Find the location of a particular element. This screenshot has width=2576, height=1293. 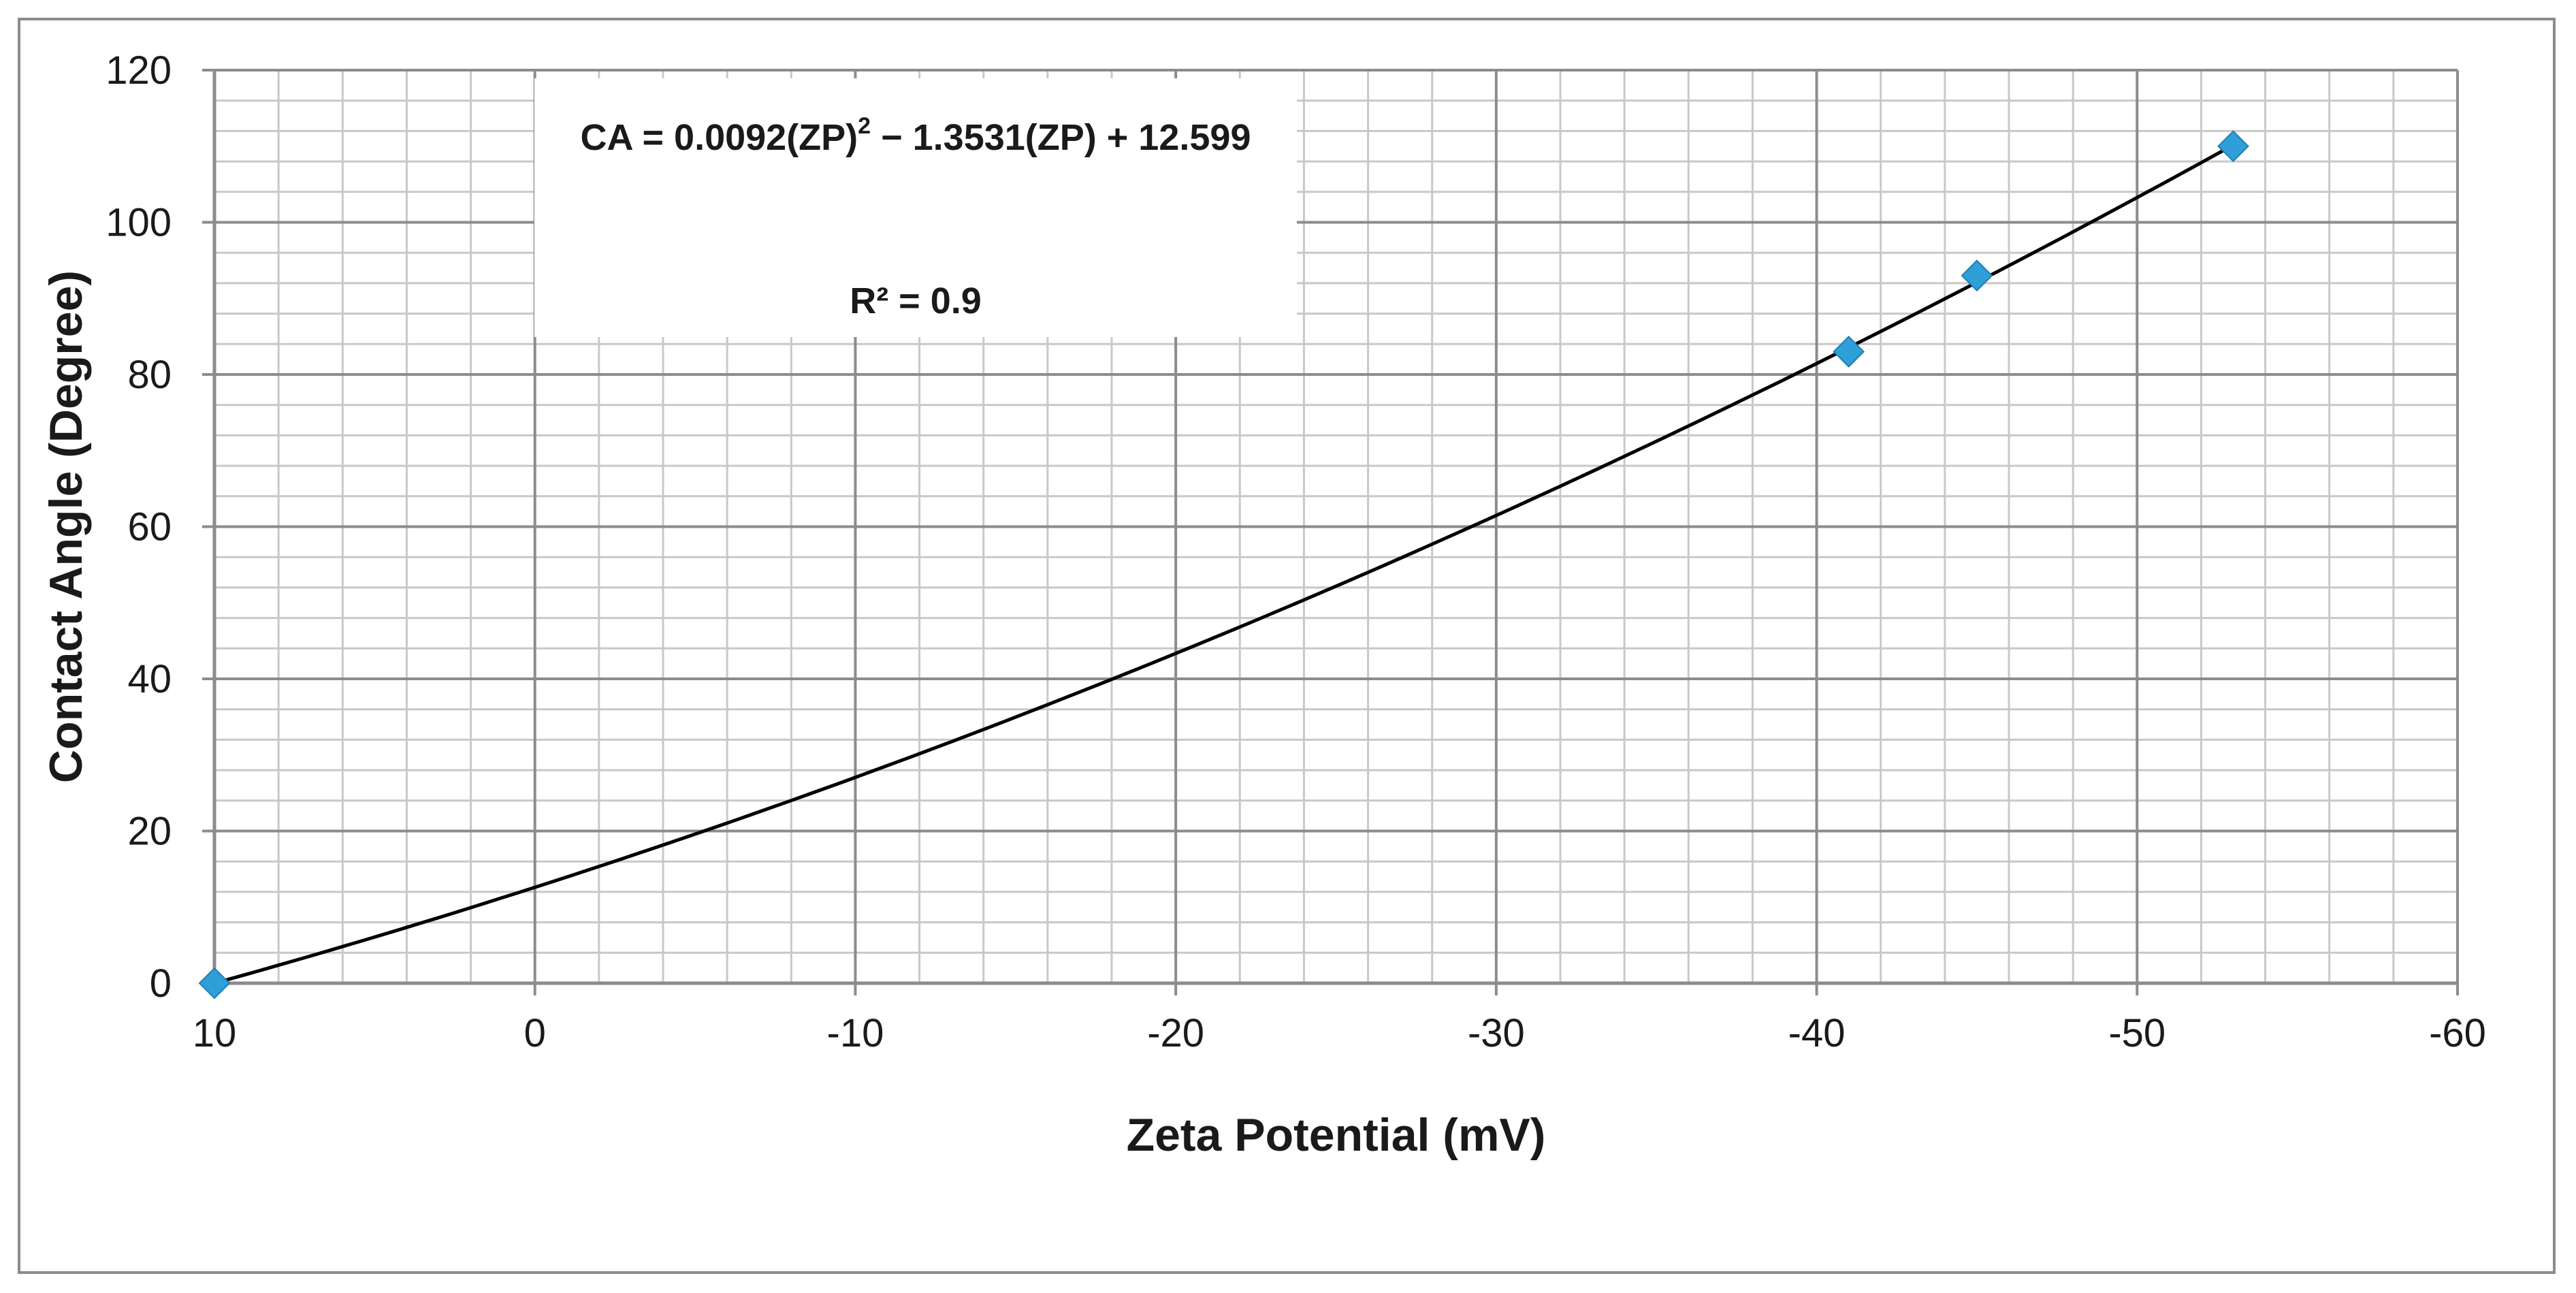

trendline-equation: CA = 0.0092(ZP)2 − 1.3531(ZP) + 12.599 is located at coordinates (916, 135).